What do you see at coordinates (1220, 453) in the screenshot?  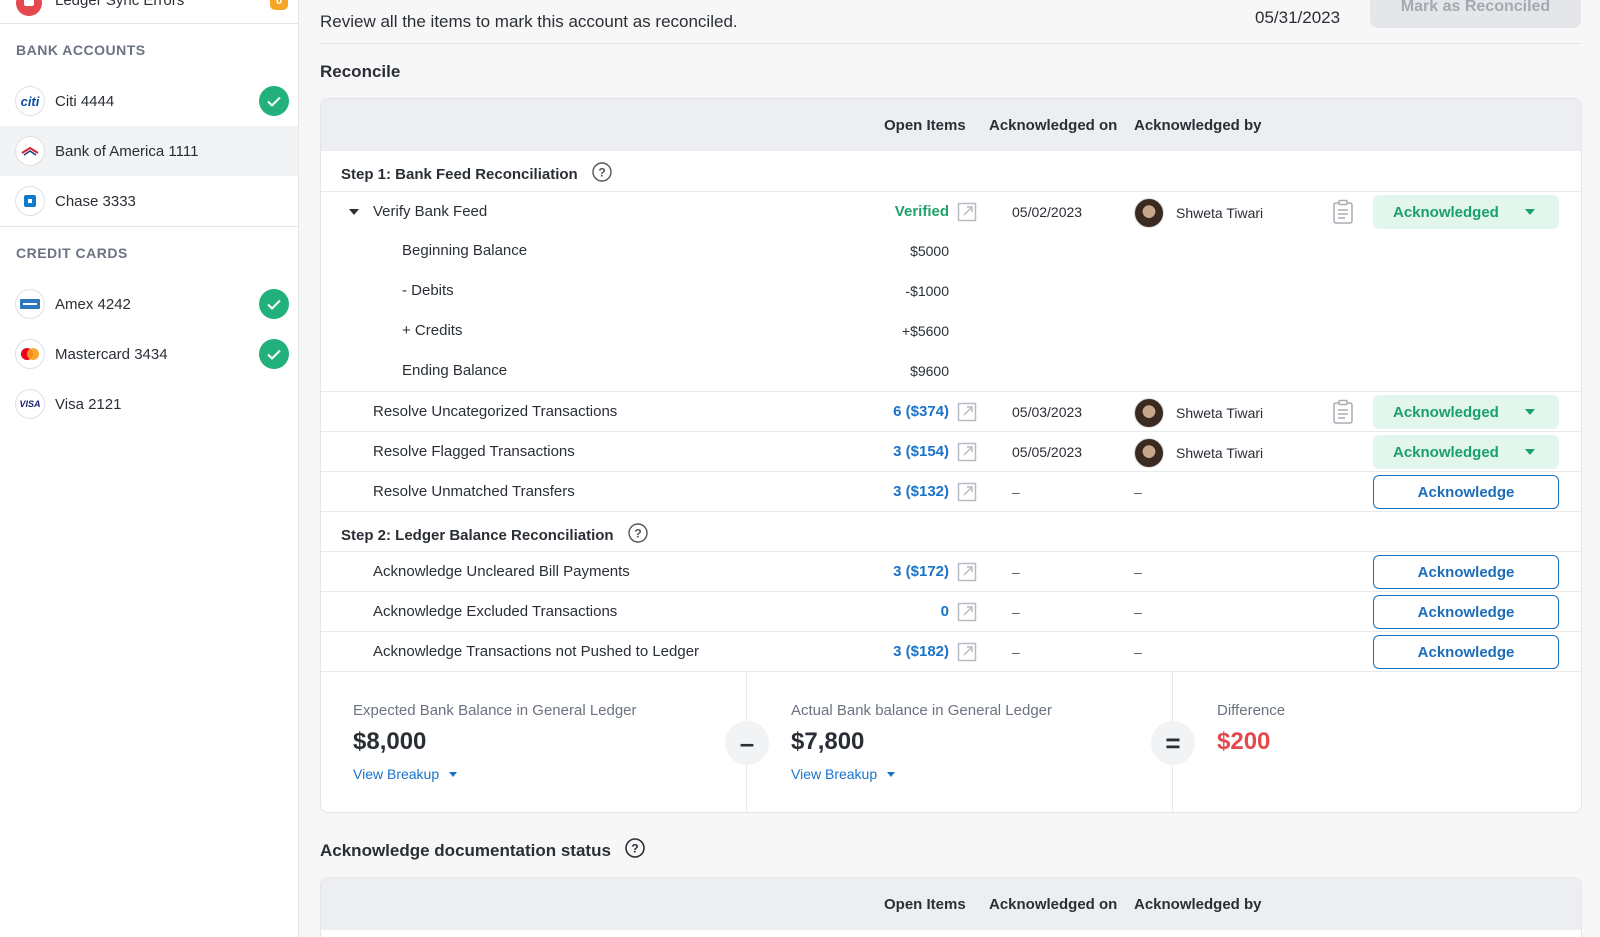 I see `acknowledged-by-name: Shweta Tiwari` at bounding box center [1220, 453].